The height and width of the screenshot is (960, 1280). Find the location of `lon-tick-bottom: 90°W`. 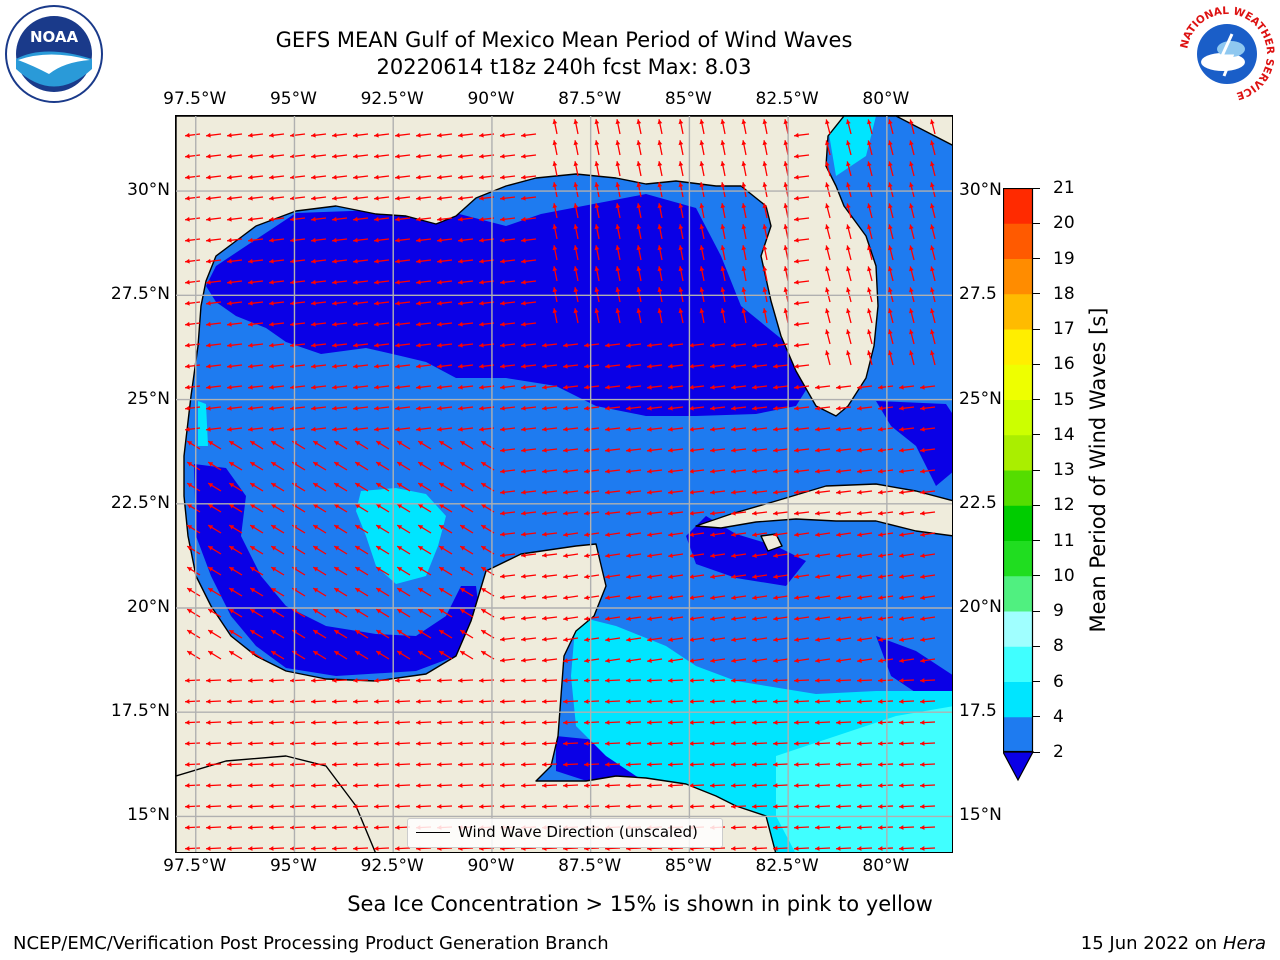

lon-tick-bottom: 90°W is located at coordinates (491, 866).